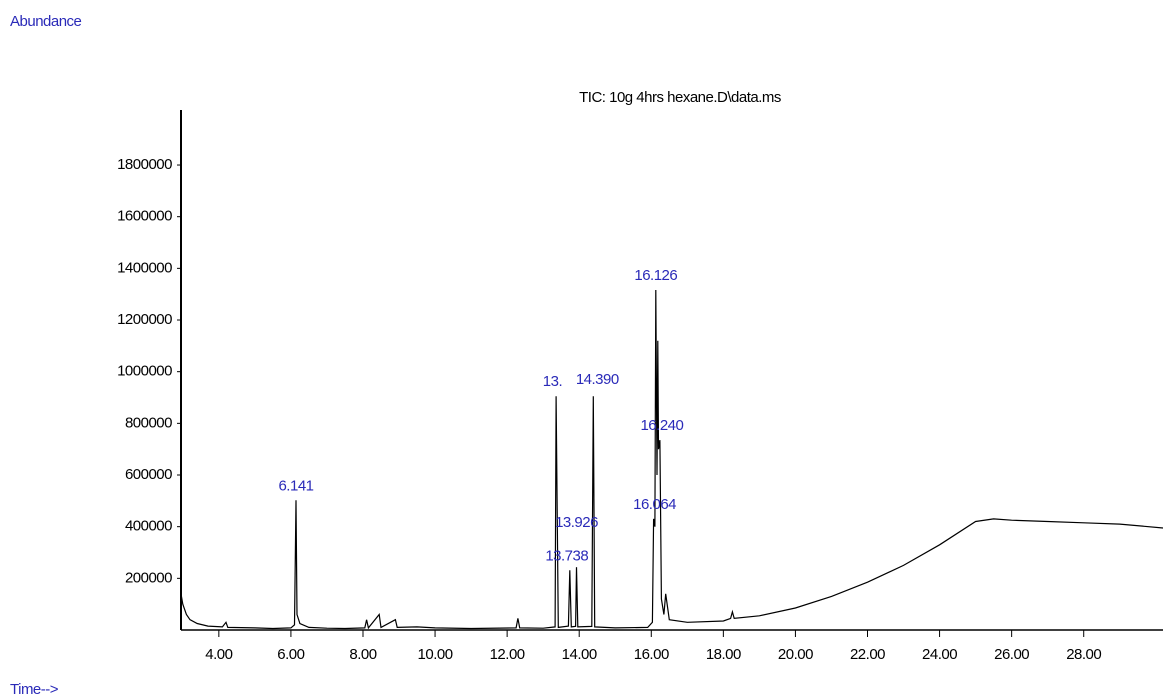  I want to click on peak-label: 14.390, so click(597, 379).